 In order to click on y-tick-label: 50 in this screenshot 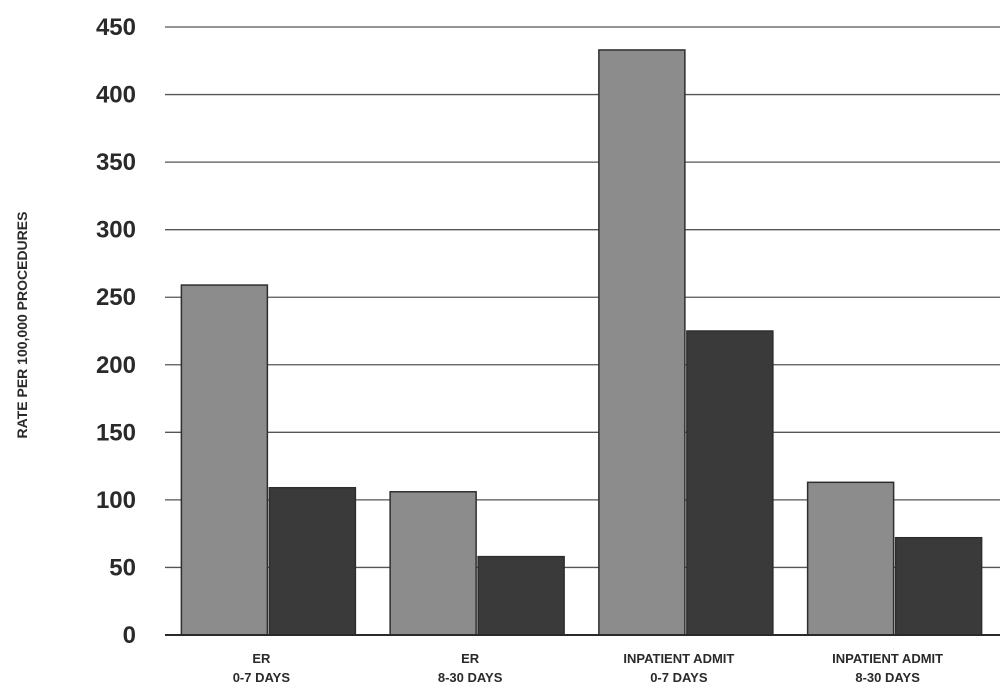, I will do `click(122, 567)`.